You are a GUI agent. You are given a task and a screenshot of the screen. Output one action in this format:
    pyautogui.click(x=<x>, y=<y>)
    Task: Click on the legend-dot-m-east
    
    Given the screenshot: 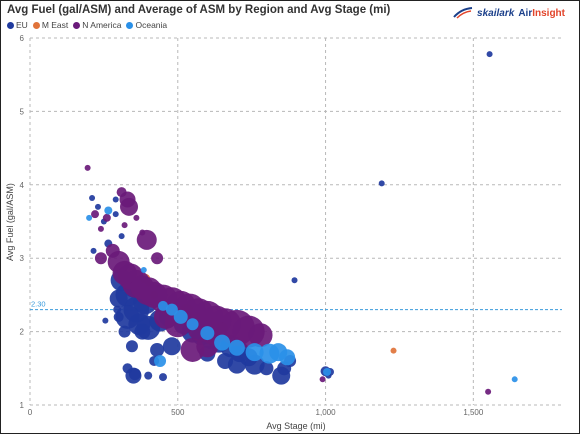 What is the action you would take?
    pyautogui.click(x=36, y=25)
    